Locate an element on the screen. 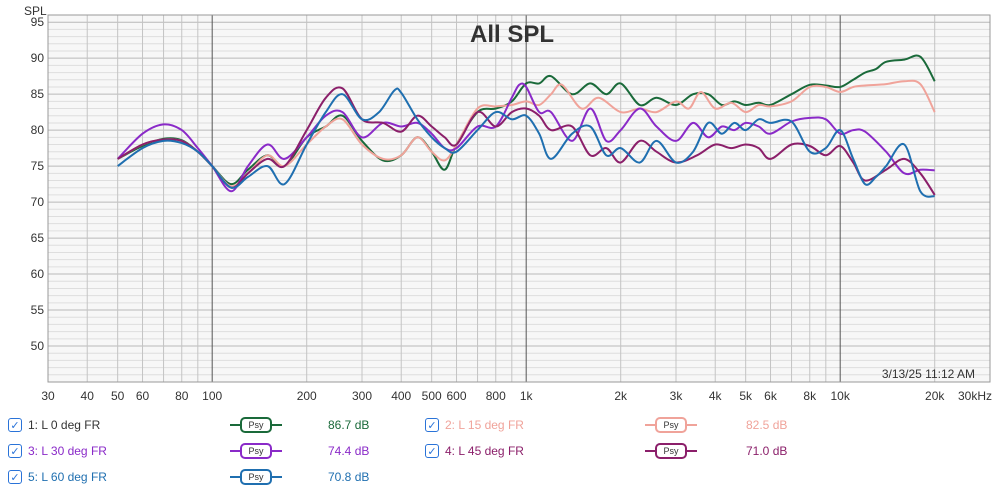  psy-button-series-4: Psy is located at coordinates (671, 451).